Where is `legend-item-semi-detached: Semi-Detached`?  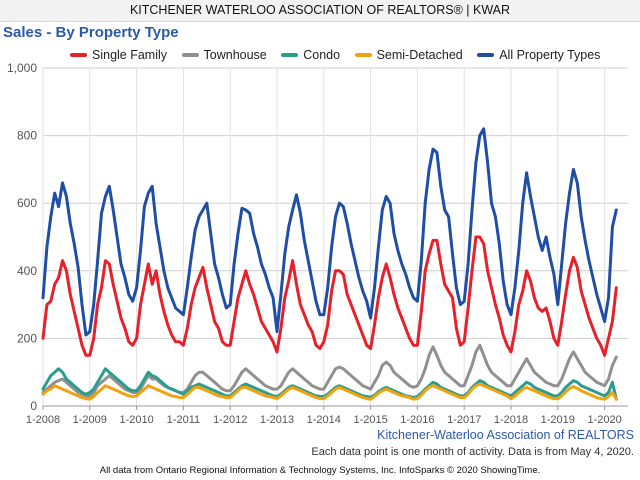
legend-item-semi-detached: Semi-Detached is located at coordinates (408, 55).